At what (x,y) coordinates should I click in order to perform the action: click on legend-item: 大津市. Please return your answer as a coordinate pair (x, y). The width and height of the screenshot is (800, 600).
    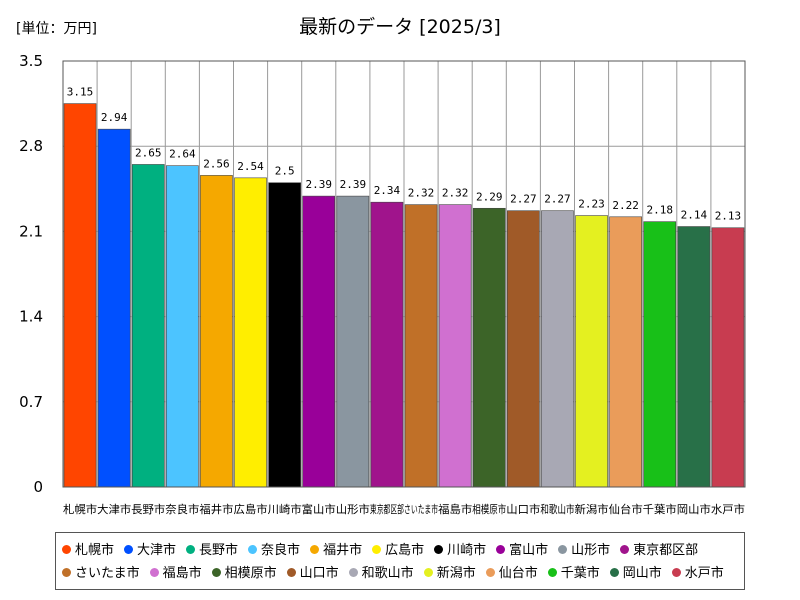
    Looking at the image, I should click on (150, 548).